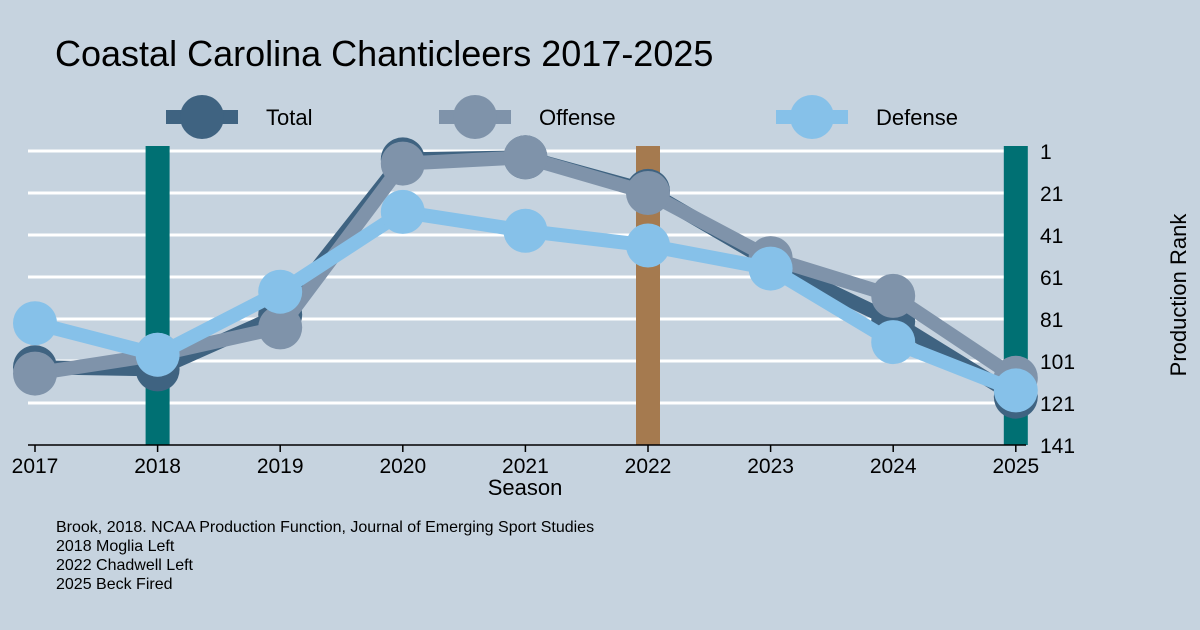  Describe the element at coordinates (1057, 362) in the screenshot. I see `y-tick-label-101: 101` at that location.